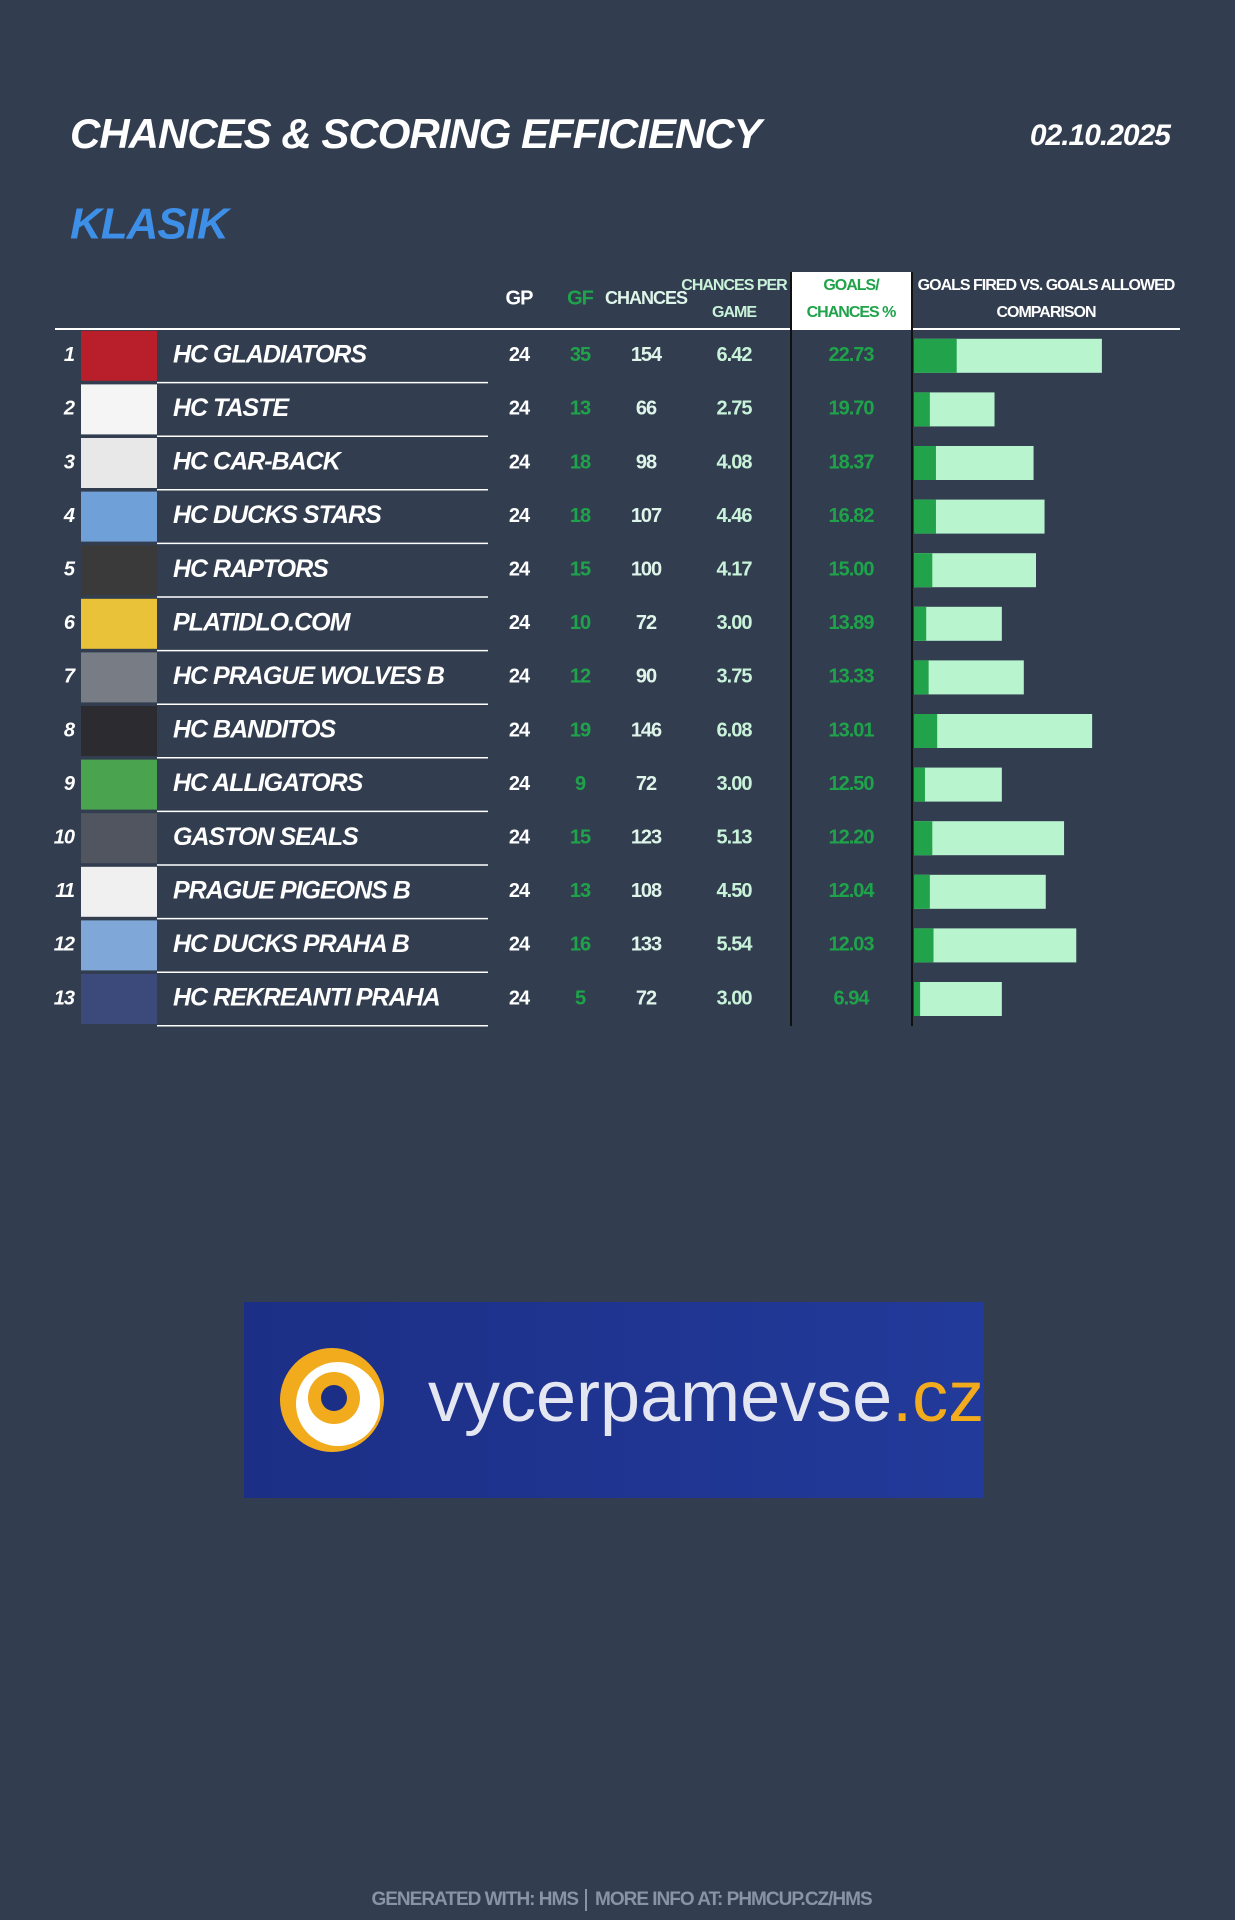  What do you see at coordinates (70, 730) in the screenshot?
I see `rank: 8` at bounding box center [70, 730].